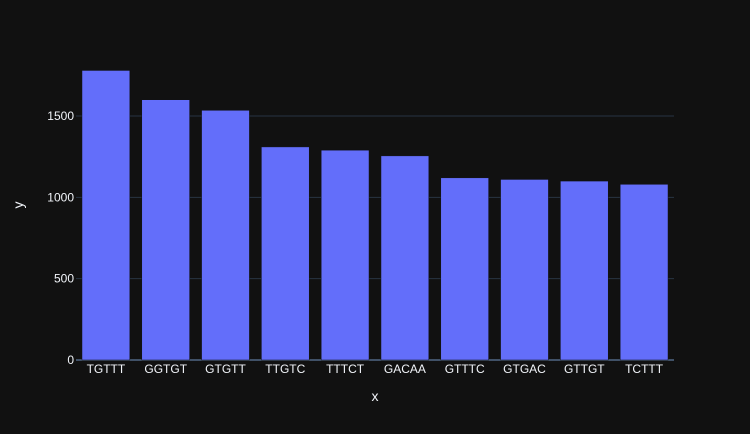 This screenshot has width=750, height=434. What do you see at coordinates (60, 197) in the screenshot?
I see `y-tick-label: 1000` at bounding box center [60, 197].